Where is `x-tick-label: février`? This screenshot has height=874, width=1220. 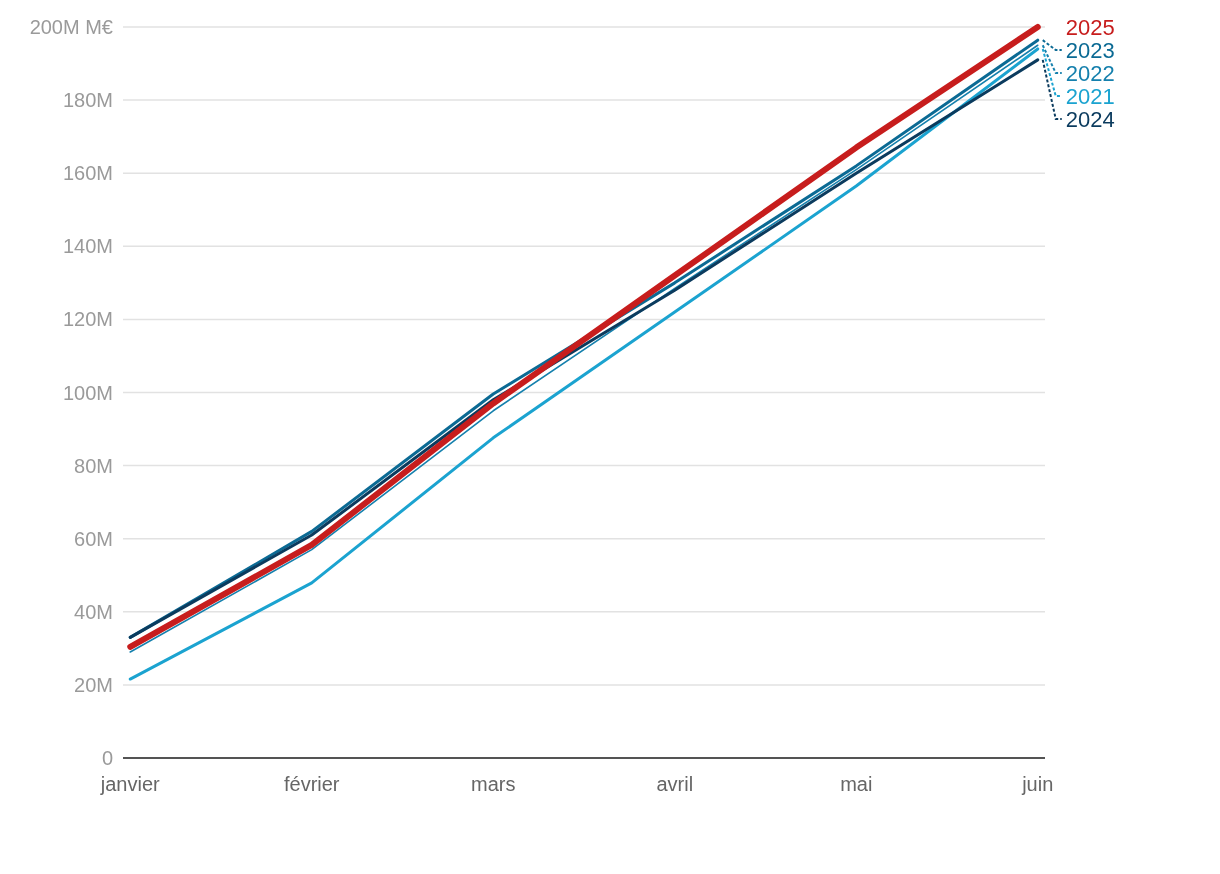 x-tick-label: février is located at coordinates (311, 784).